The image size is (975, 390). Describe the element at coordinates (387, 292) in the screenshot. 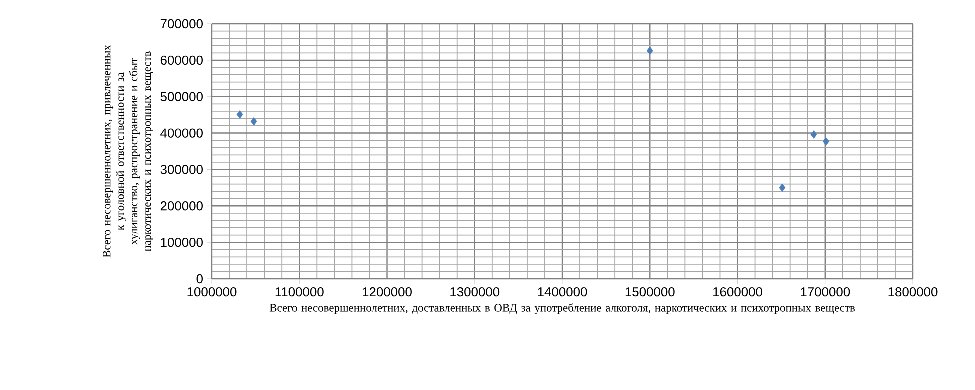

I see `x-tick-label: 1200000` at that location.